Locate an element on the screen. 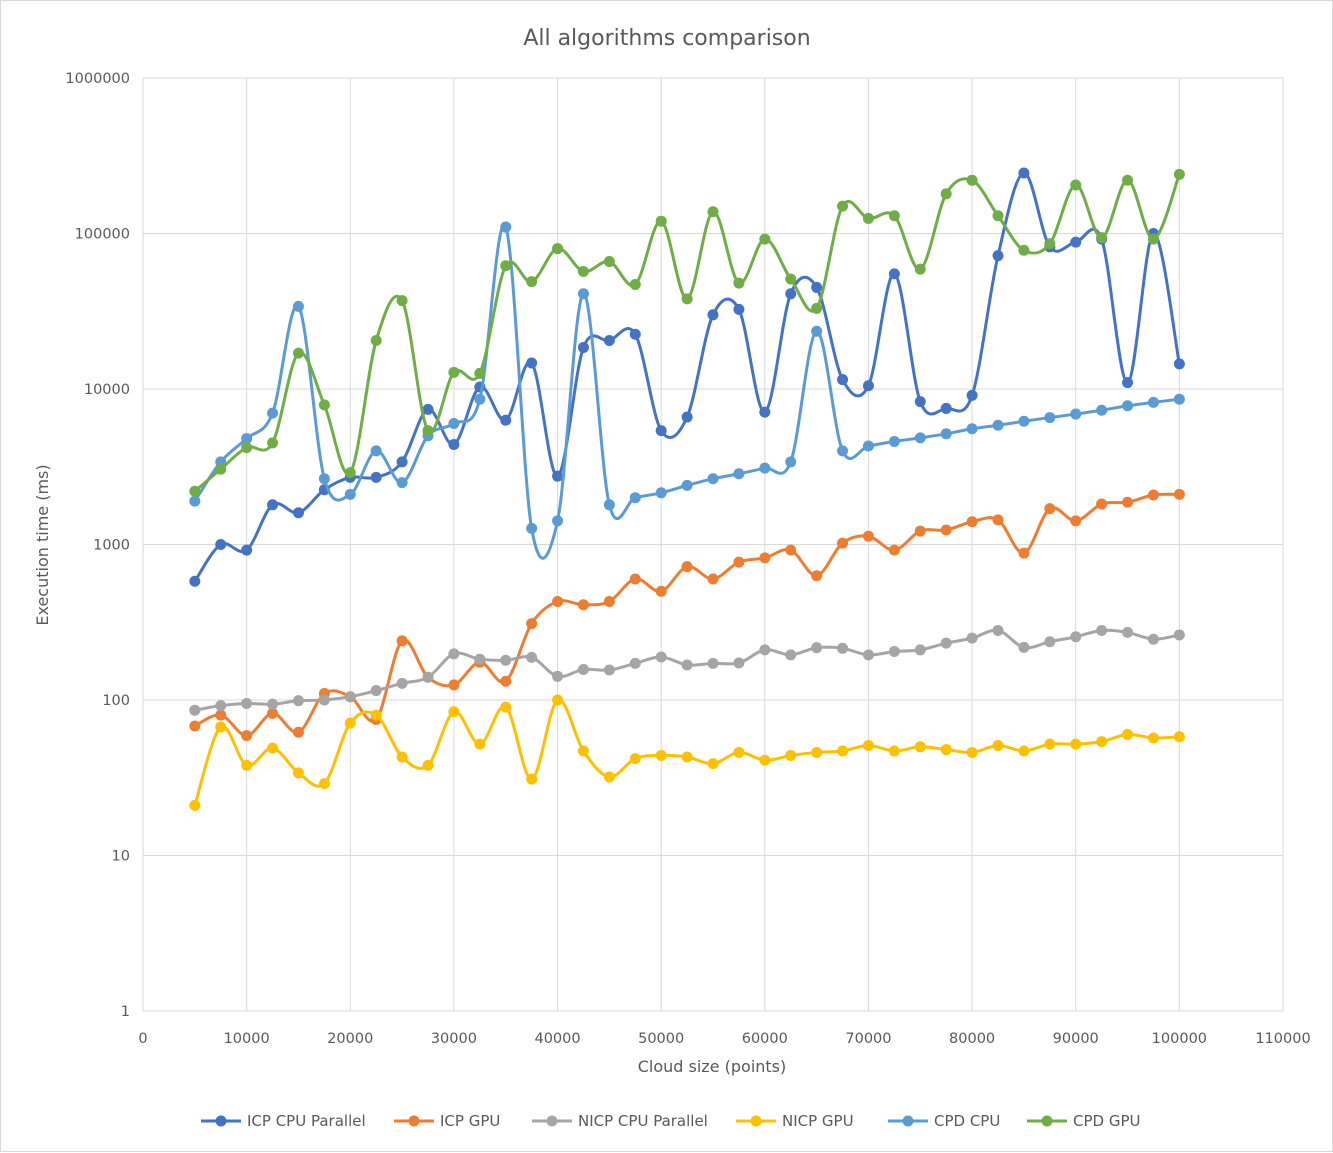  y-tick-label: 100000 is located at coordinates (102, 235).